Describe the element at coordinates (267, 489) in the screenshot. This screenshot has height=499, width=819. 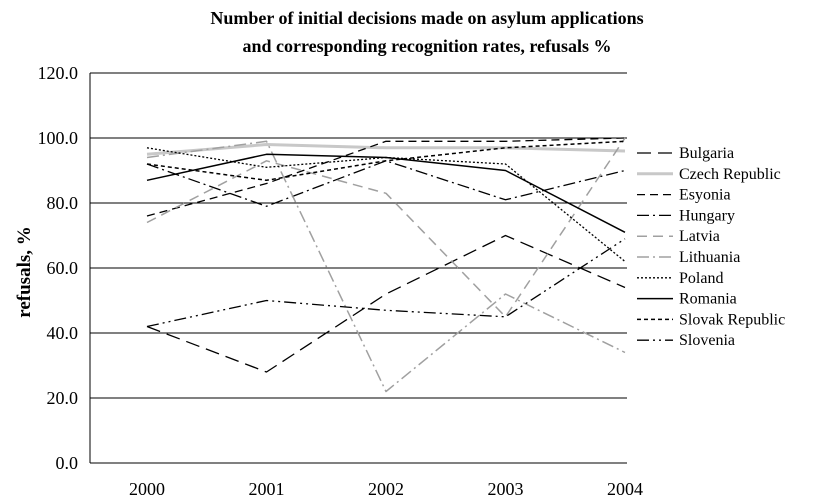
I see `x-tick-label: 2001` at that location.